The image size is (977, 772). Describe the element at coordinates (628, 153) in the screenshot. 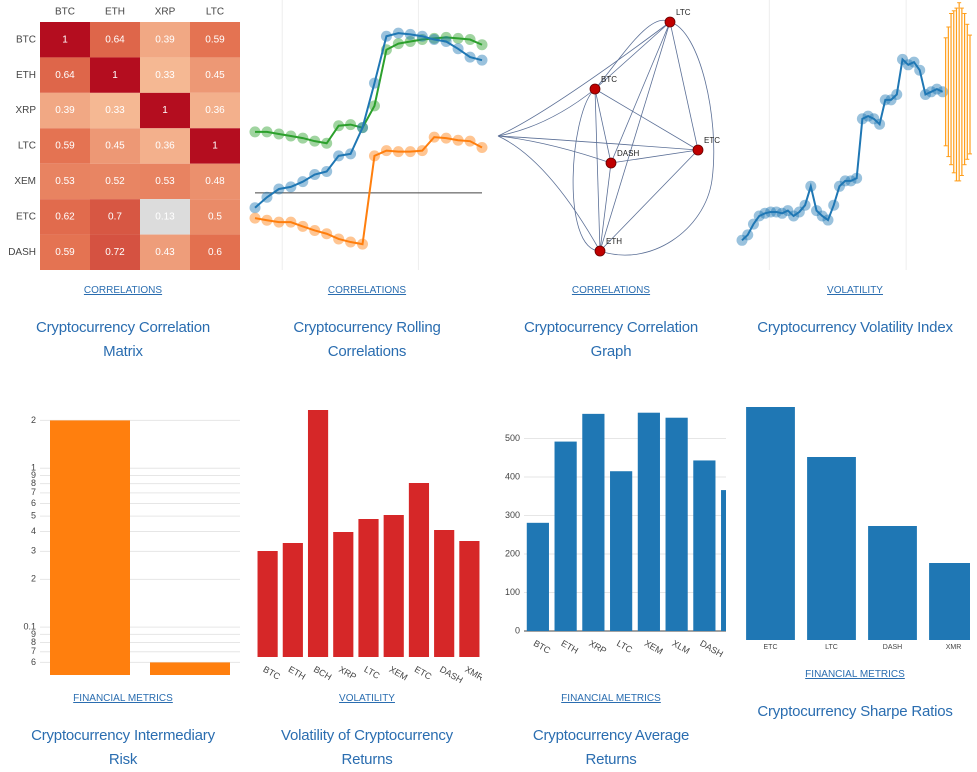

I see `node-label: DASH` at that location.